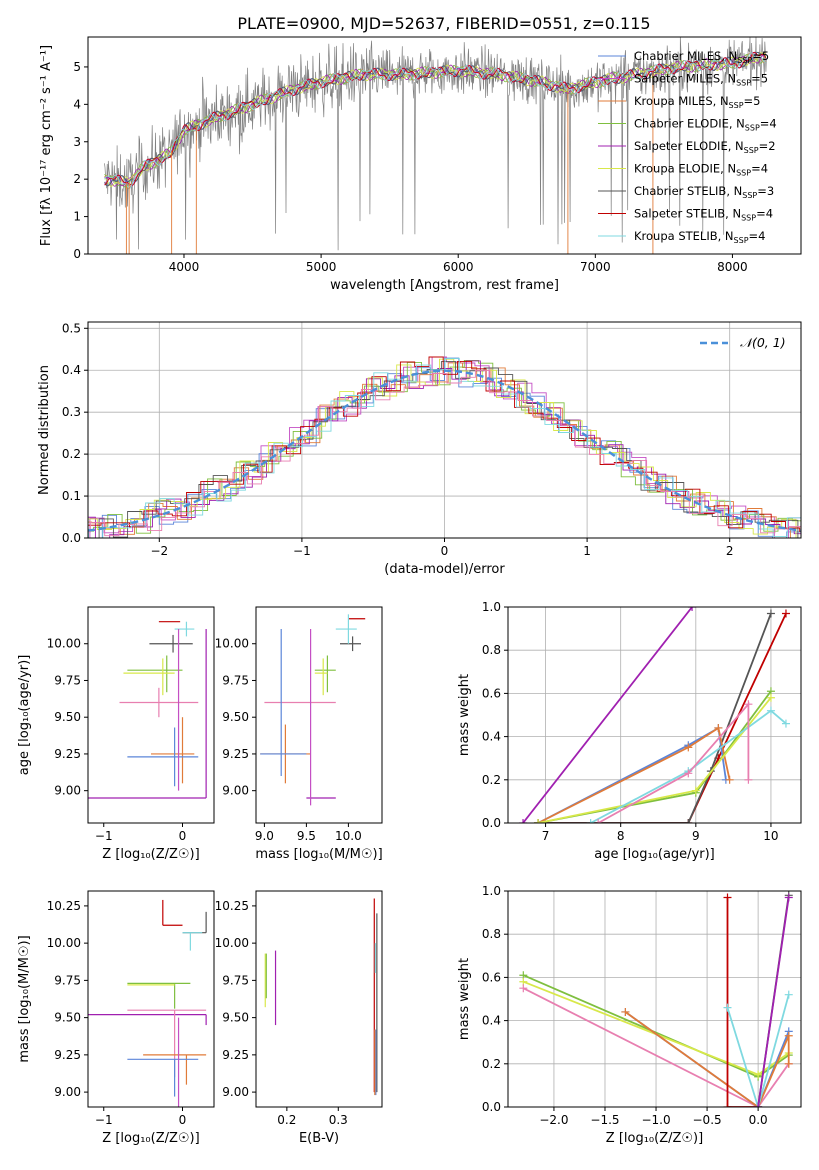 Image resolution: width=819 pixels, height=1170 pixels. What do you see at coordinates (705, 147) in the screenshot?
I see `legend-label: Salpeter ELODIE, NSSP=2` at bounding box center [705, 147].